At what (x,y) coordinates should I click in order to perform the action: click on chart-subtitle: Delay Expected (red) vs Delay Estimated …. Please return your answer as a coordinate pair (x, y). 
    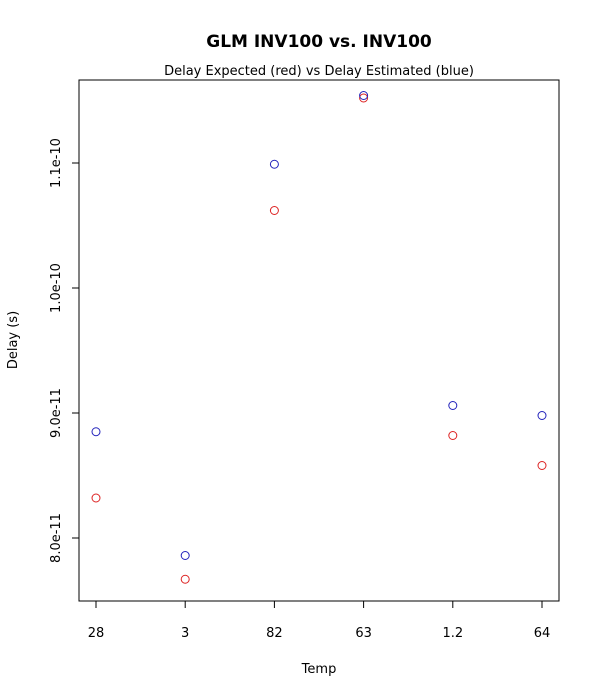
    Looking at the image, I should click on (319, 71).